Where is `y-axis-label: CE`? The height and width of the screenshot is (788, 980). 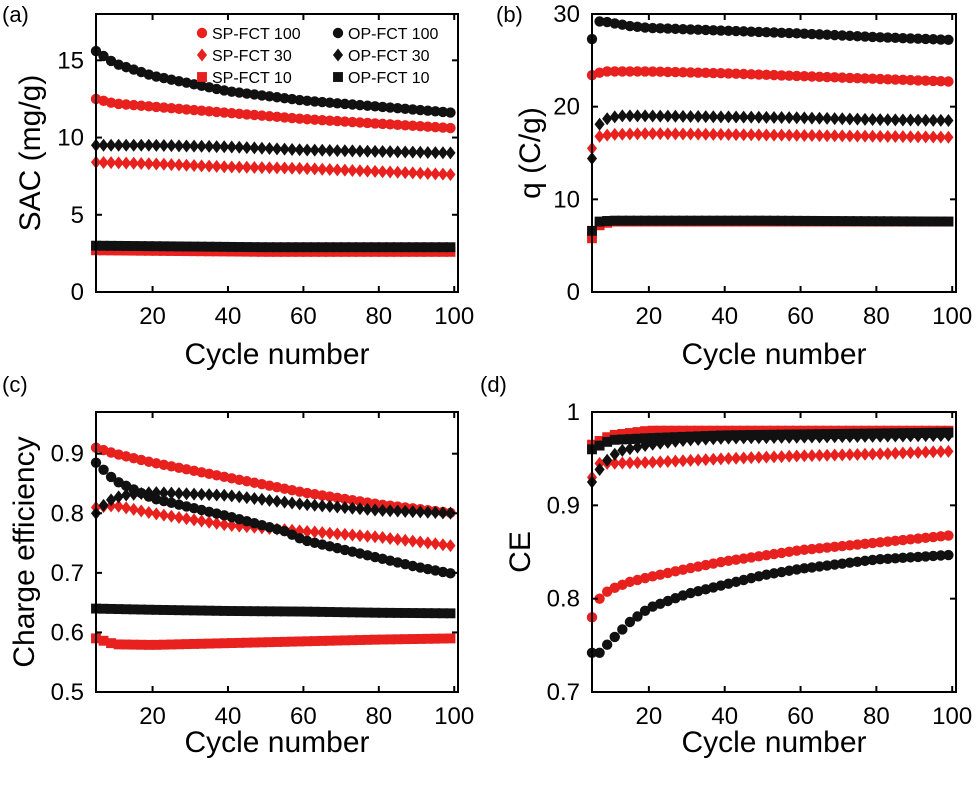 y-axis-label: CE is located at coordinates (520, 552).